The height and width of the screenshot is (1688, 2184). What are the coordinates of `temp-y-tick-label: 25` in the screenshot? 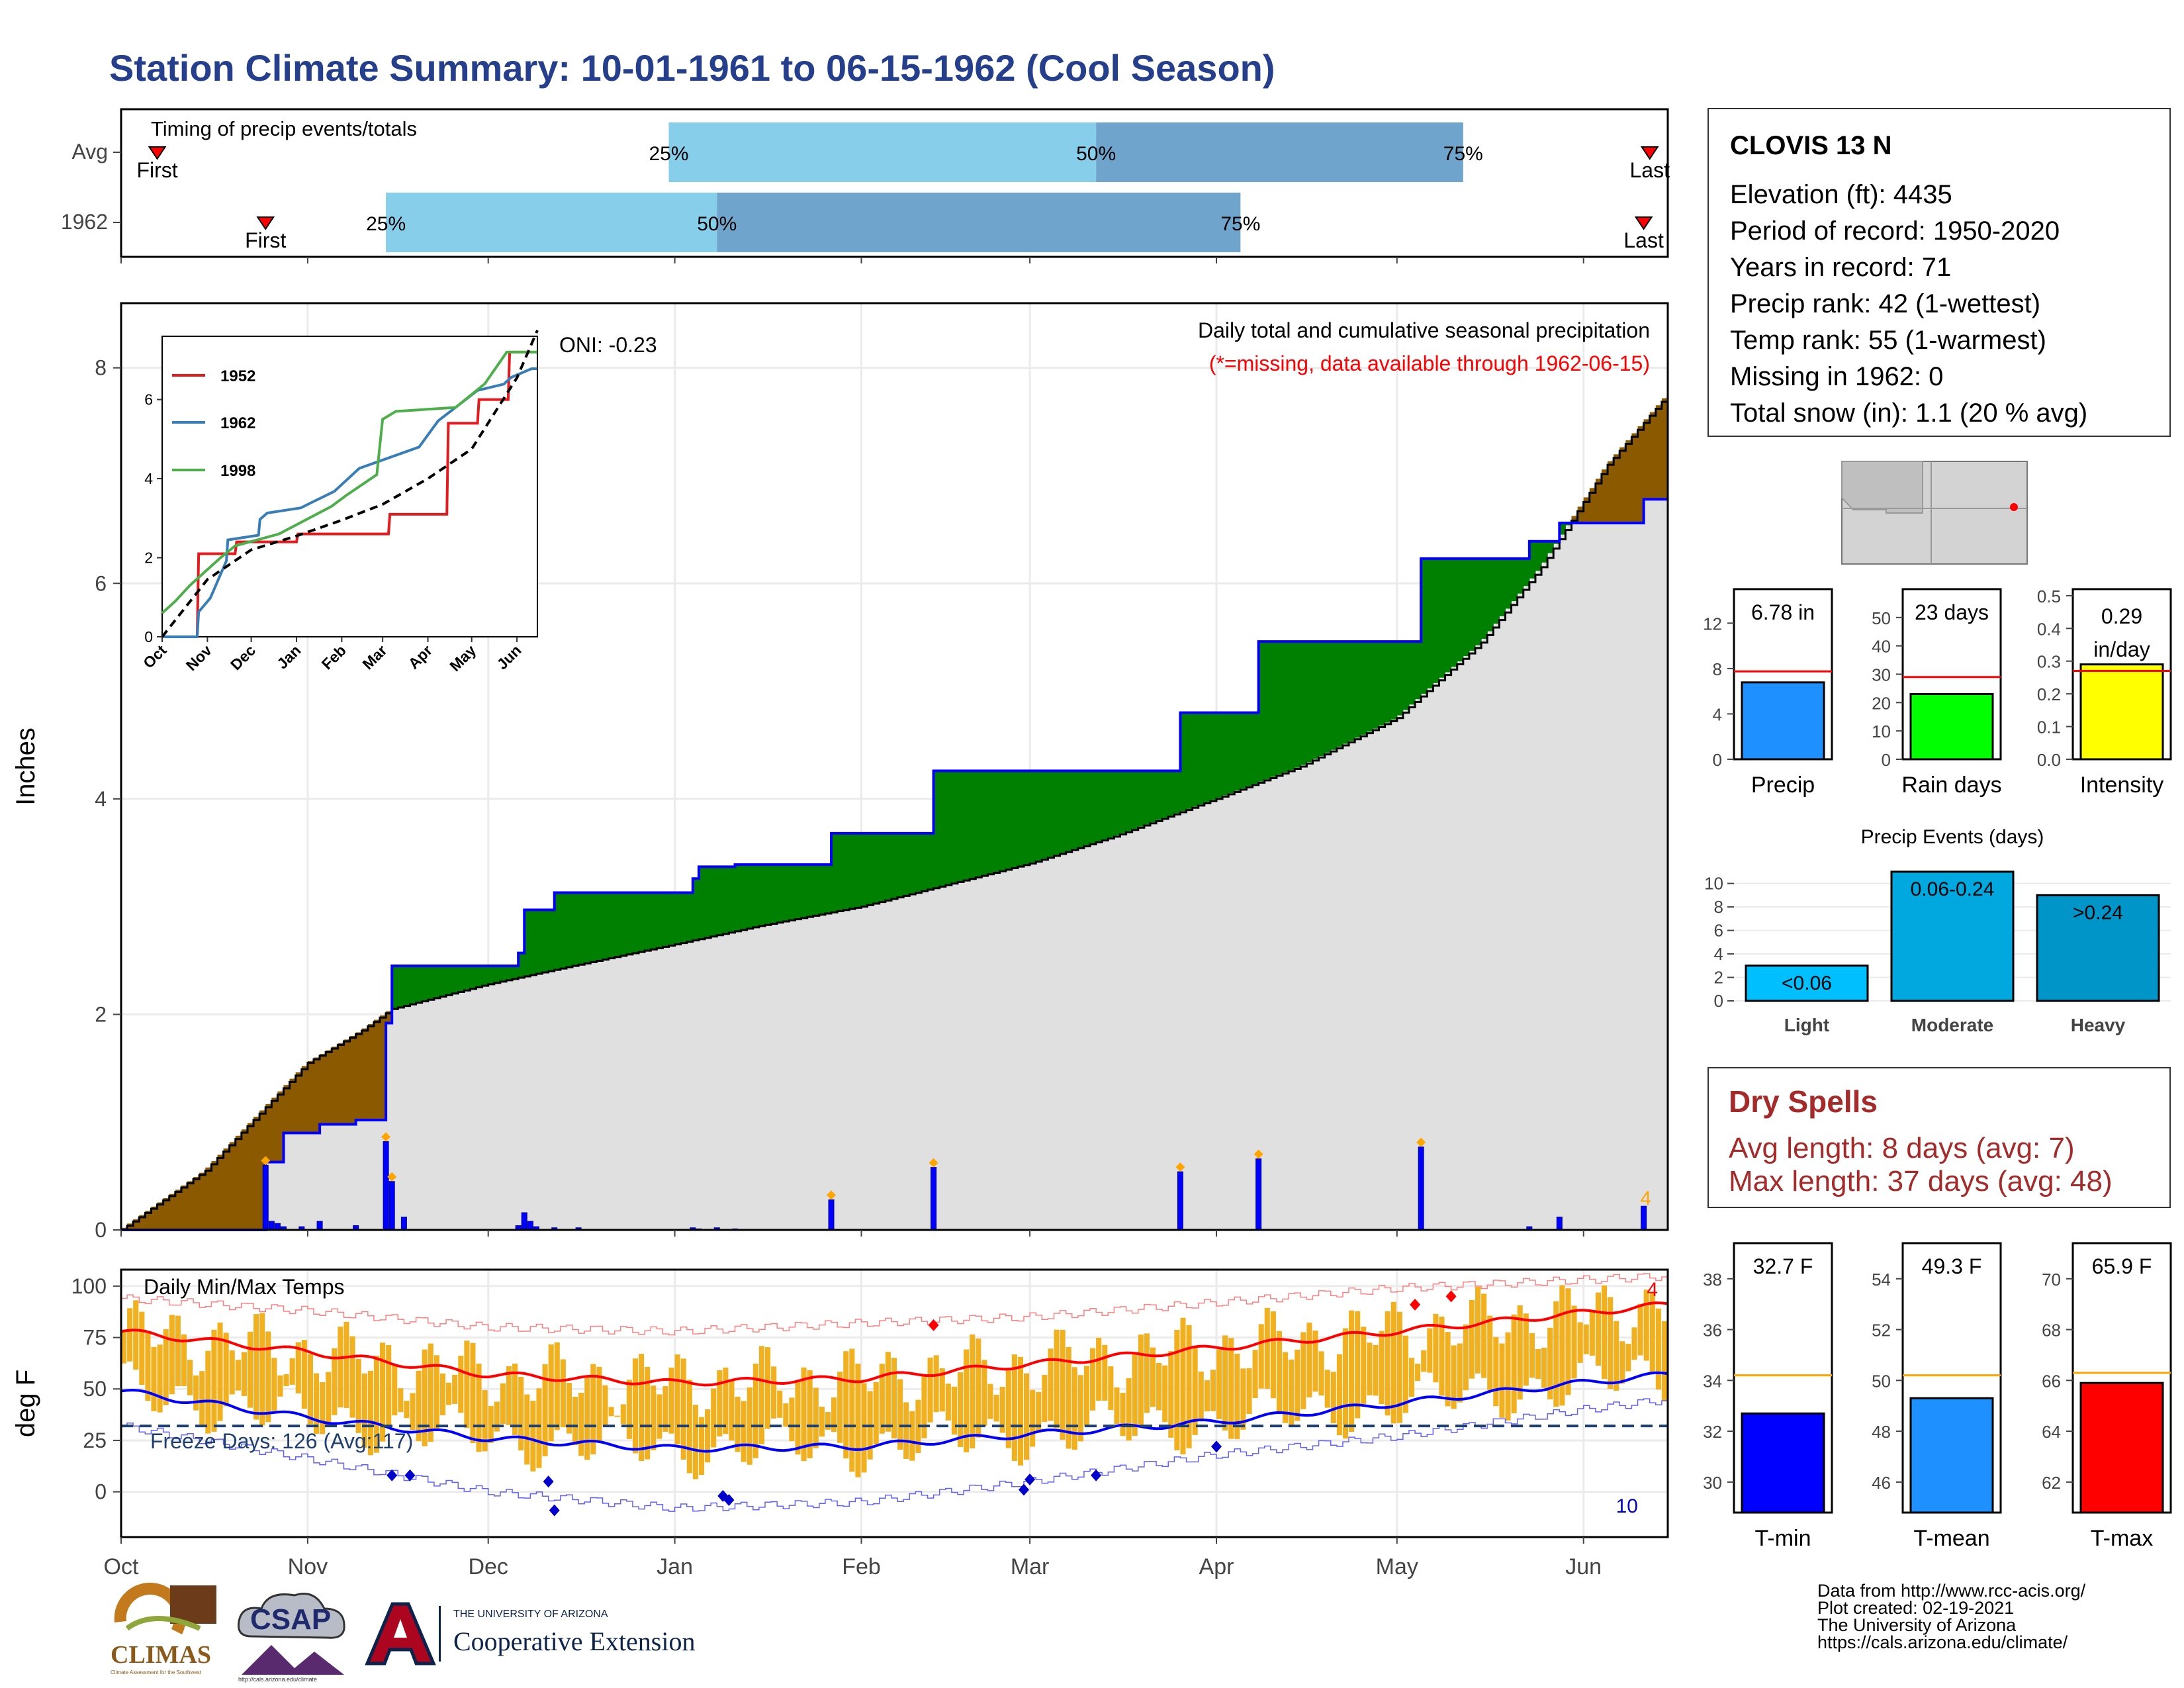 It's located at (95, 1440).